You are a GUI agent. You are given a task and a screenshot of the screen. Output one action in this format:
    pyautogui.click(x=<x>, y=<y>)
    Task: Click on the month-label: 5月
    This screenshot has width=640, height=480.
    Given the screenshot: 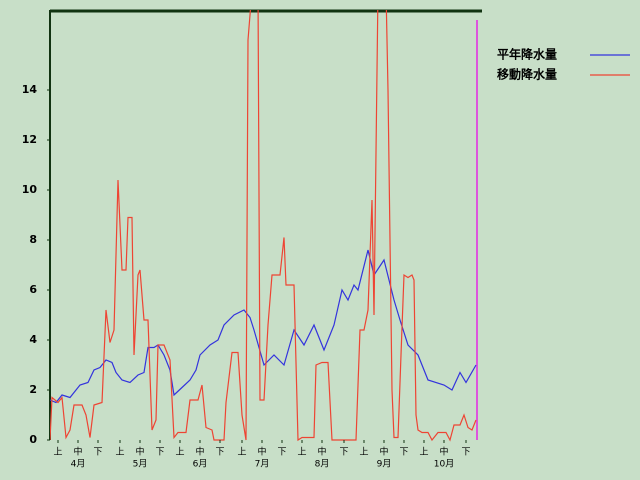 What is the action you would take?
    pyautogui.click(x=140, y=464)
    